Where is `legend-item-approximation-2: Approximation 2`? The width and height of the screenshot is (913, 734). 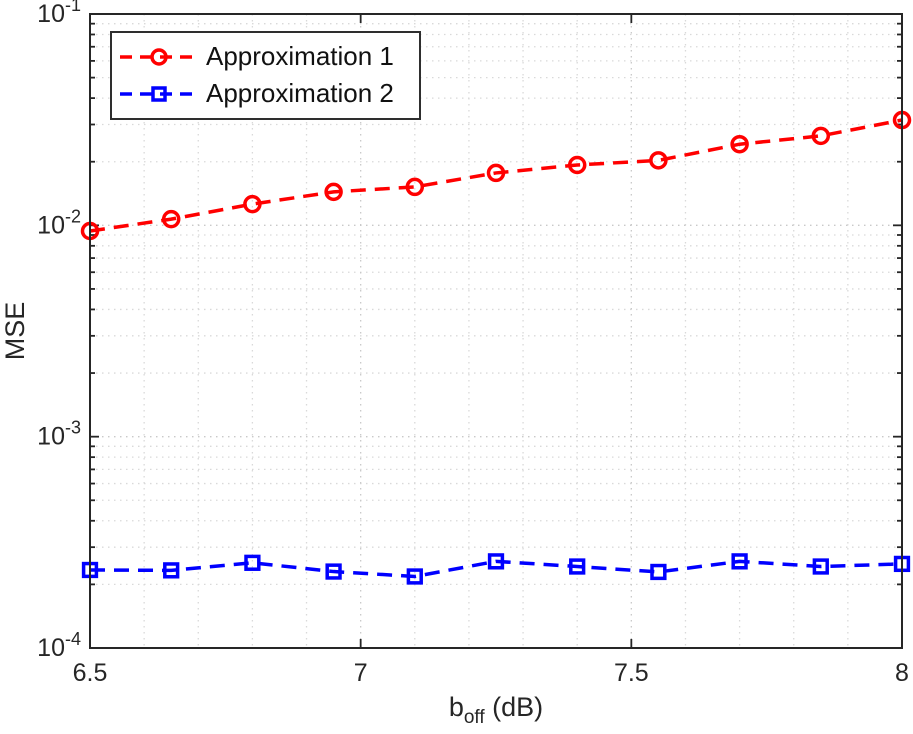
legend-item-approximation-2: Approximation 2 is located at coordinates (269, 94).